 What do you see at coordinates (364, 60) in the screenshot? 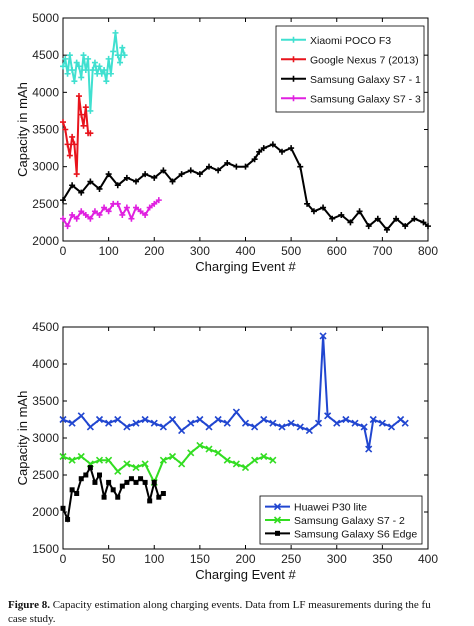
I see `legend-label: Google Nexus 7 (2013)` at bounding box center [364, 60].